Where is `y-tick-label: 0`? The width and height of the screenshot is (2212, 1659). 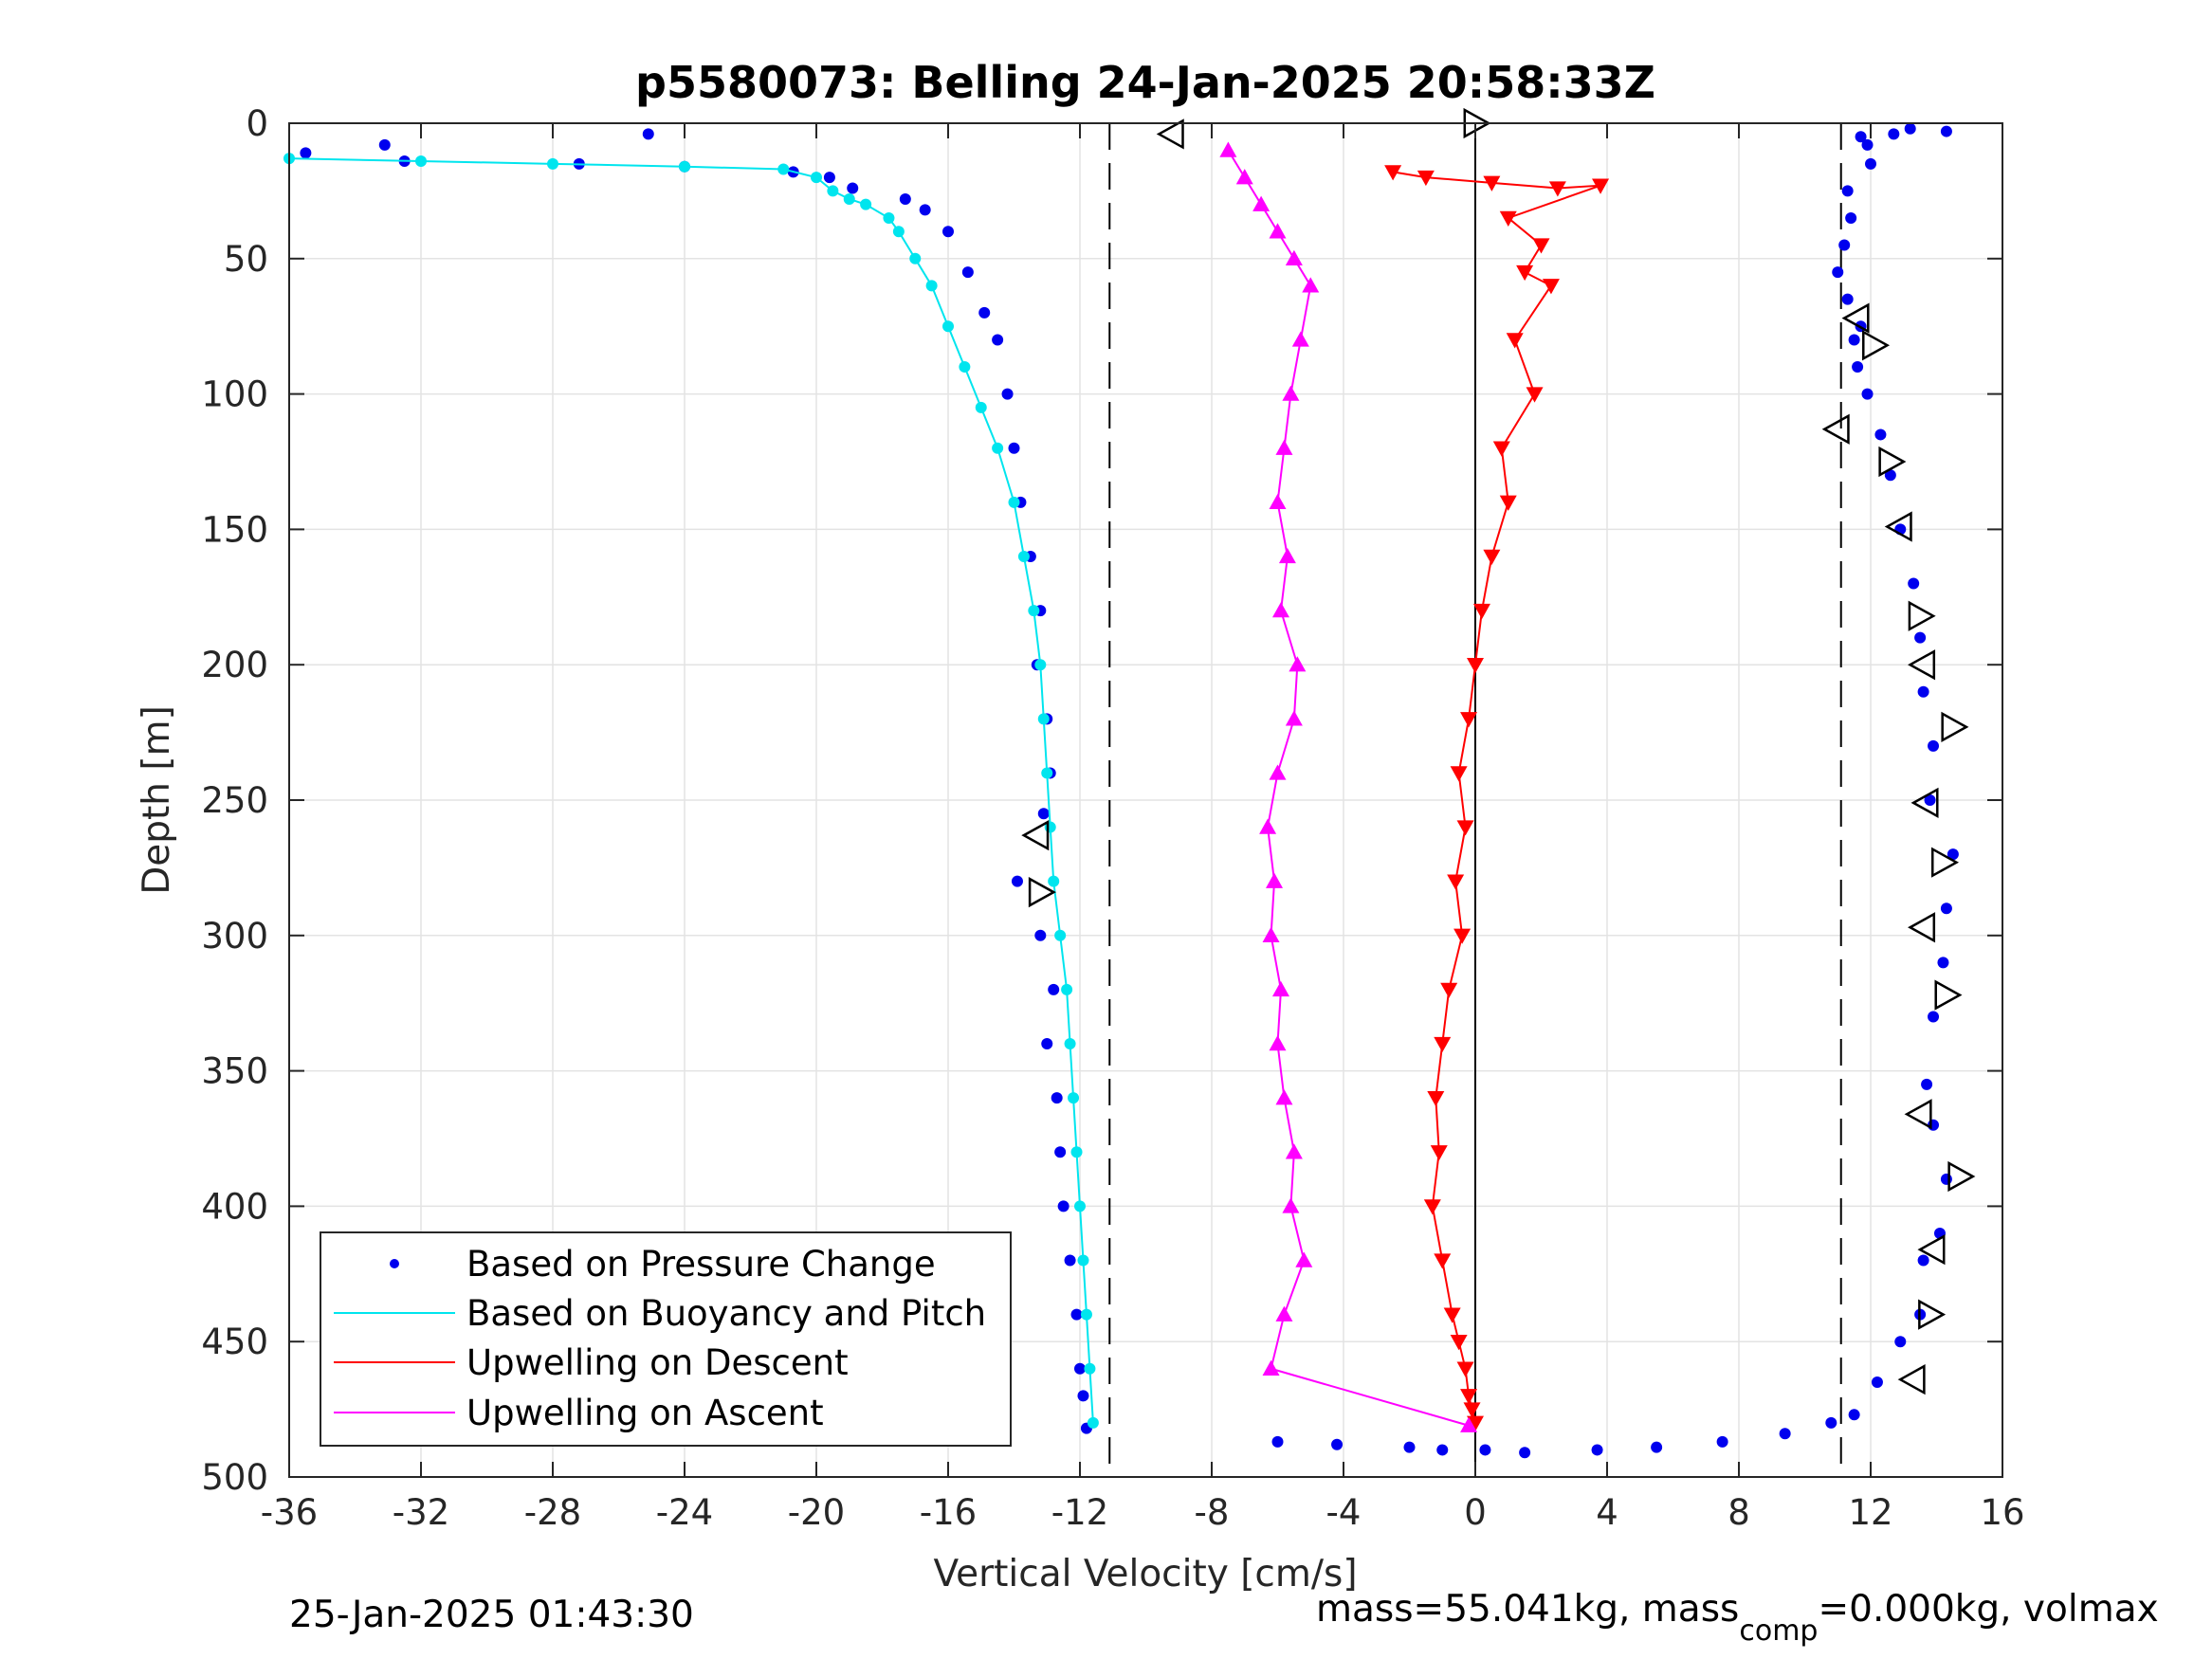
y-tick-label: 0 is located at coordinates (257, 123).